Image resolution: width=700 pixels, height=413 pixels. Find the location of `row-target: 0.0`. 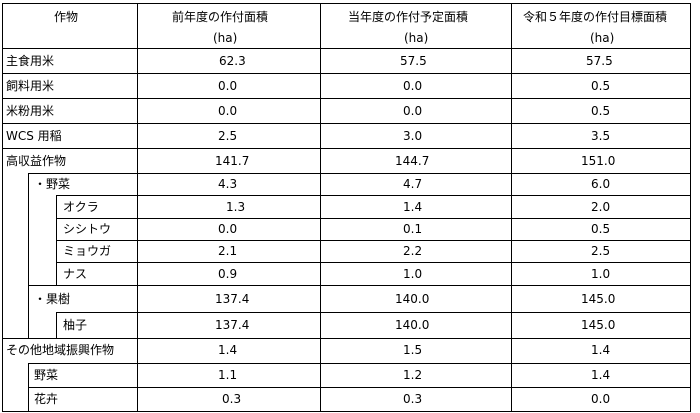

row-target: 0.0 is located at coordinates (601, 399).